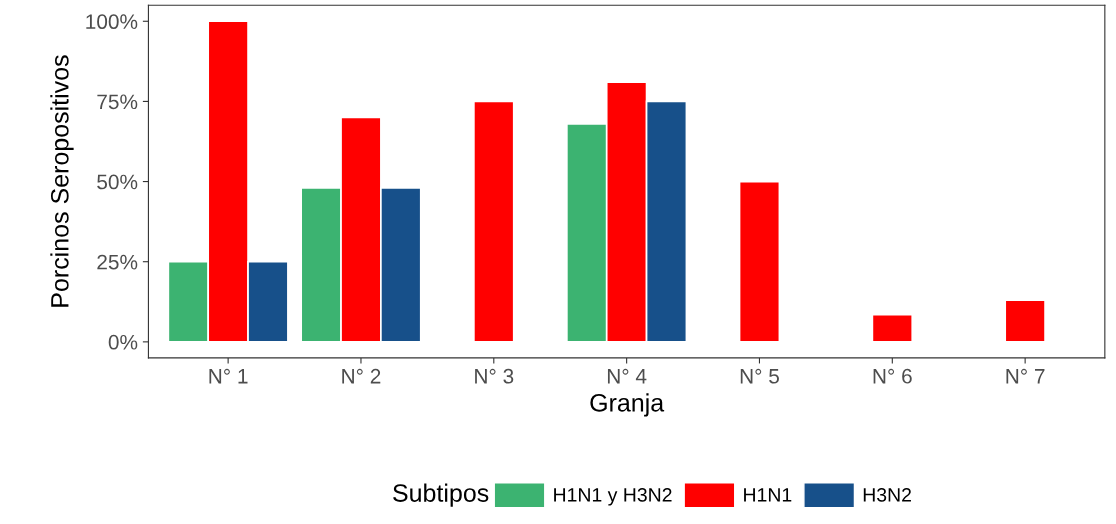 The image size is (1116, 524). Describe the element at coordinates (117, 262) in the screenshot. I see `y-tick-label: 25%` at that location.